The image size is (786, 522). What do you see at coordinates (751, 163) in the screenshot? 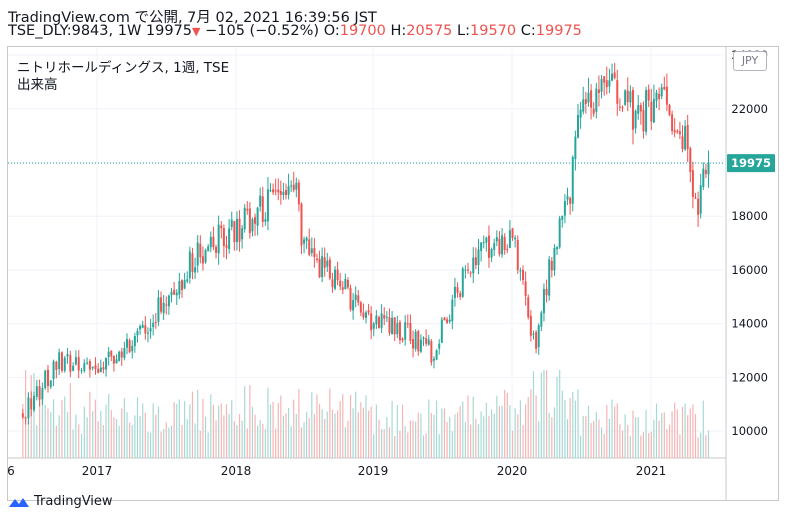
I see `last-price-badge-bg` at bounding box center [751, 163].